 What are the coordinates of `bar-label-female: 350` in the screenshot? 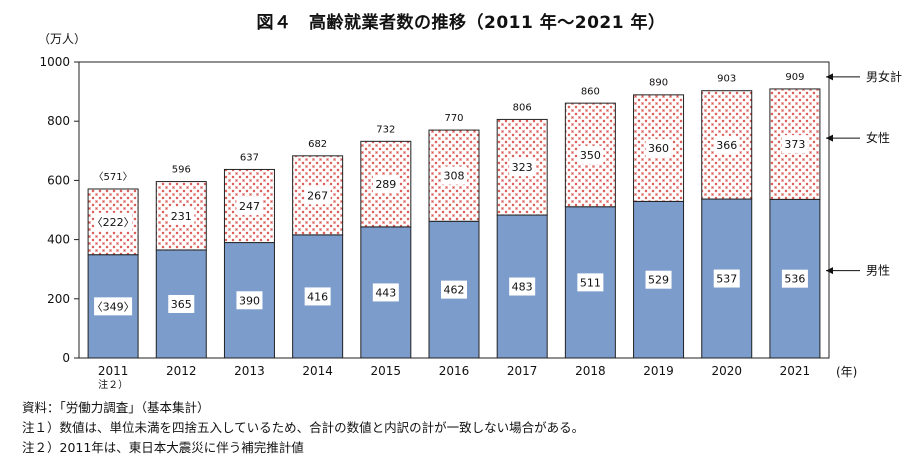 It's located at (590, 155).